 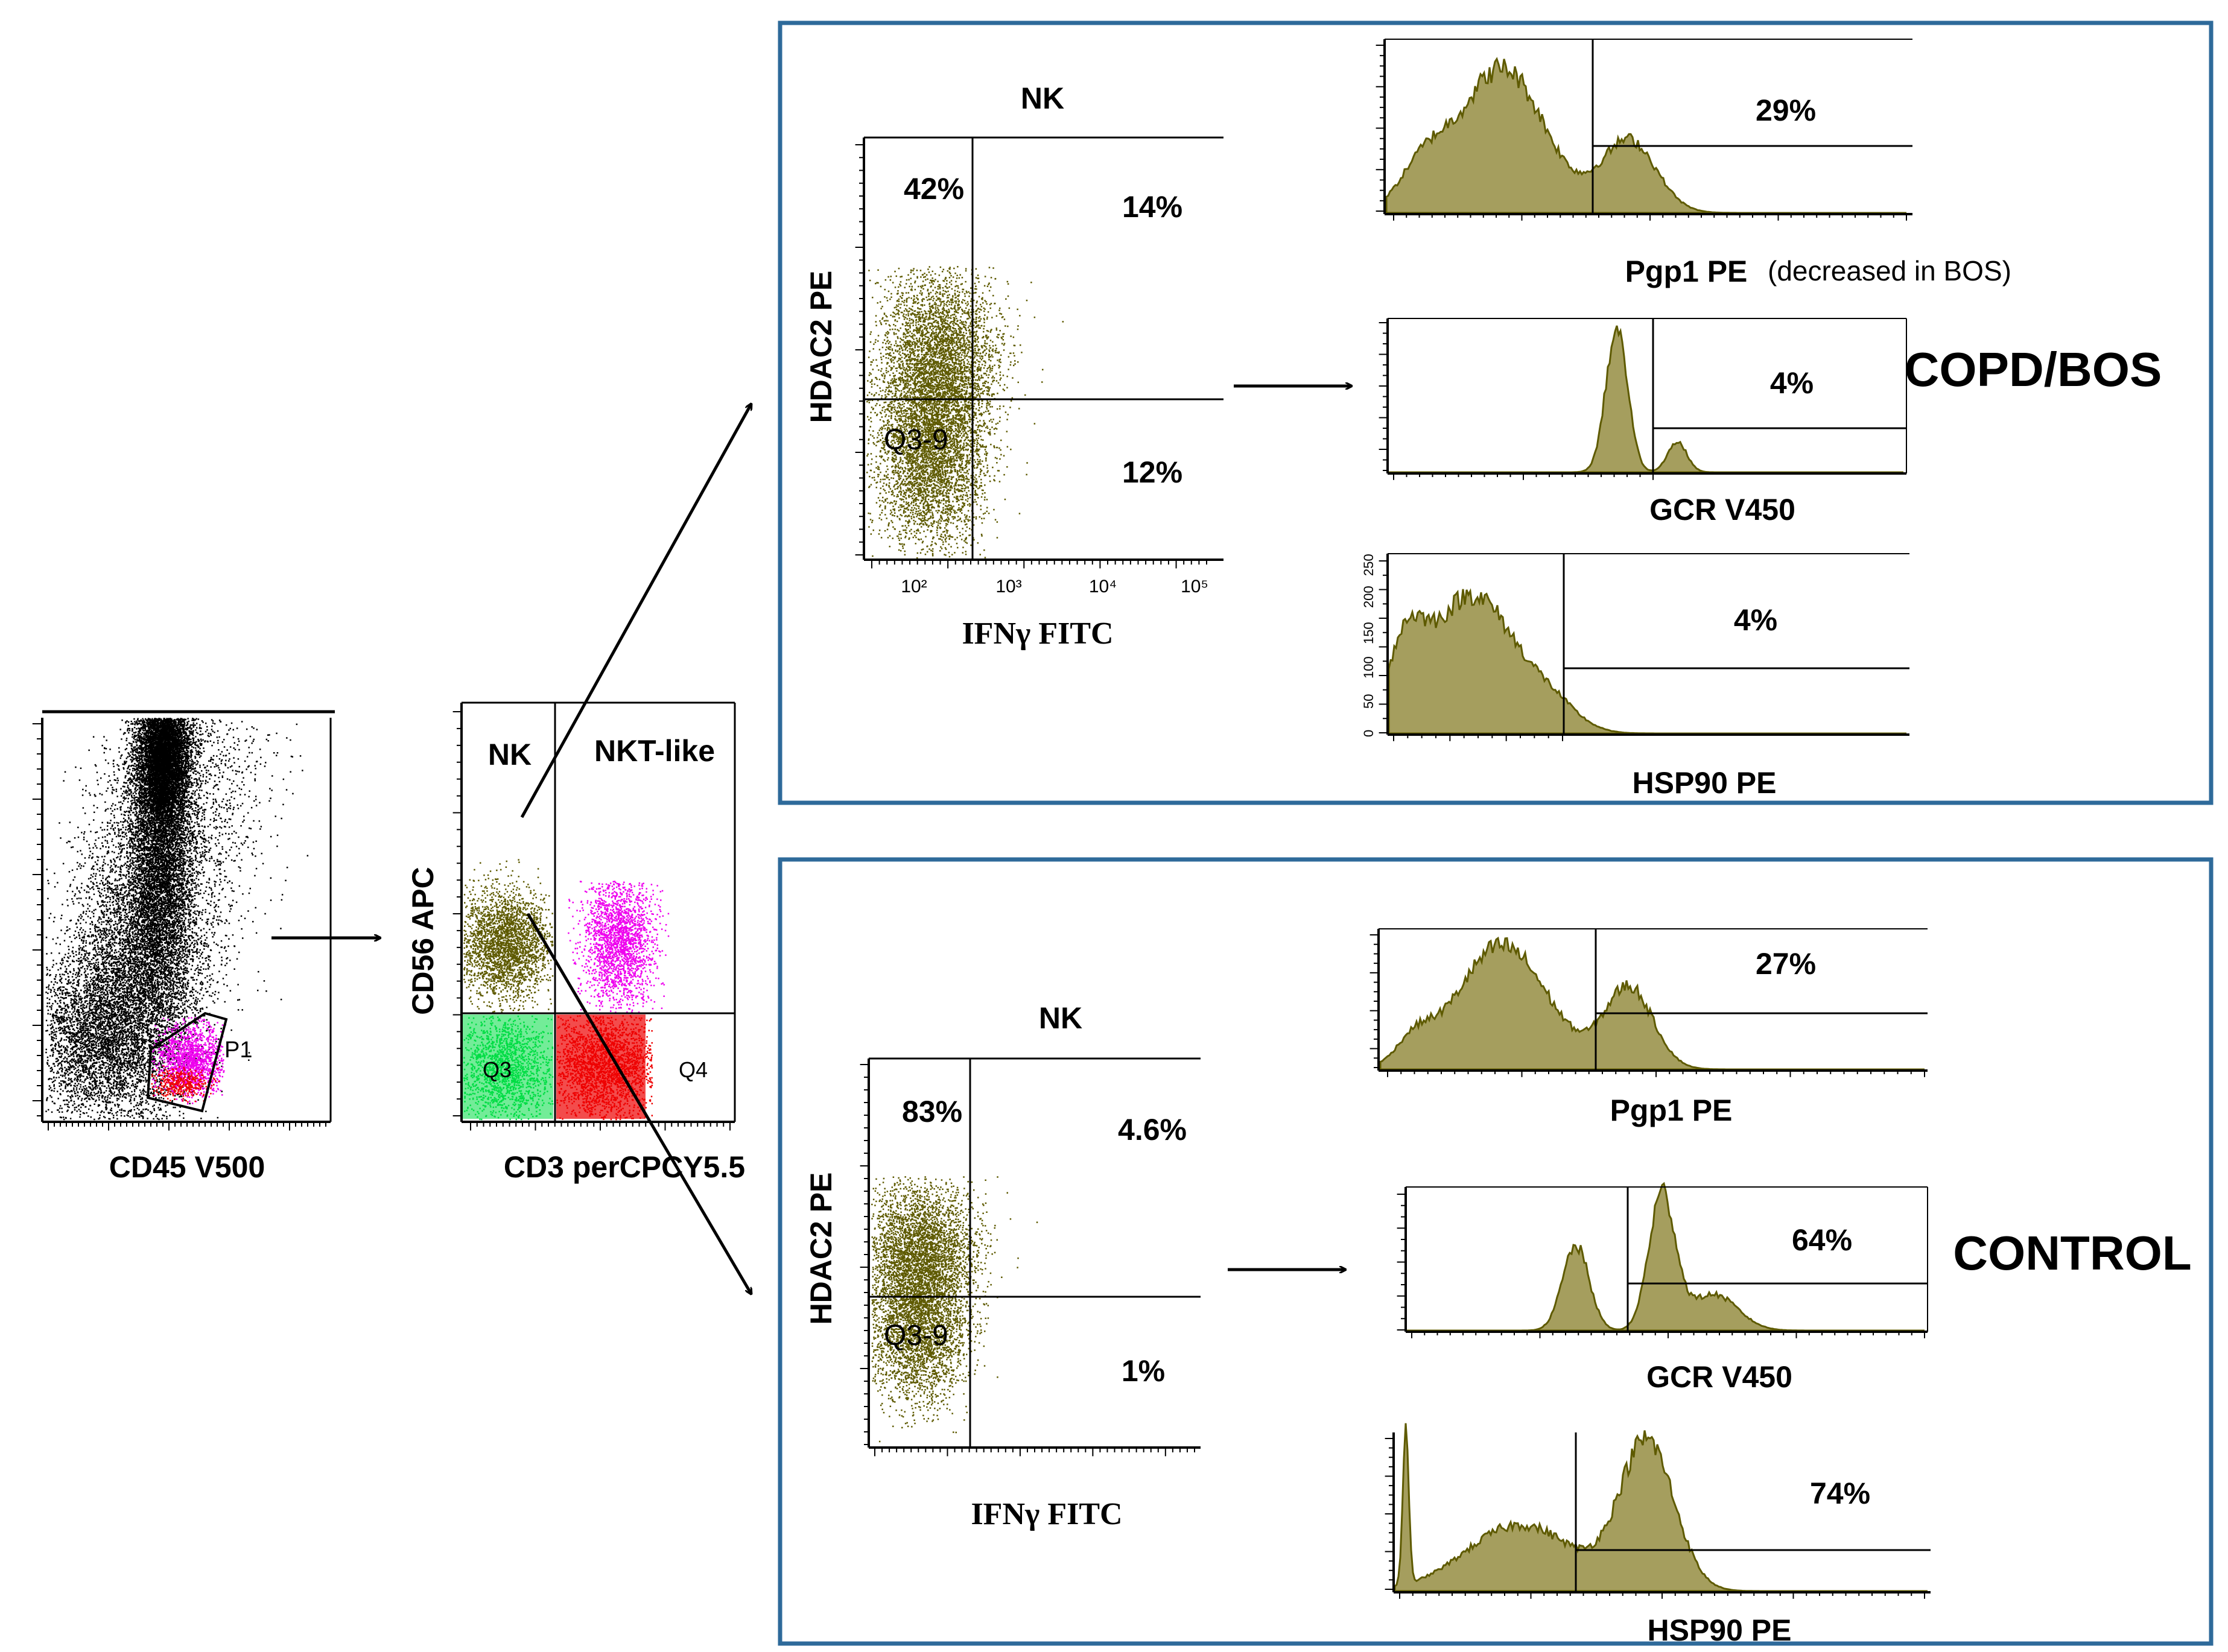 What do you see at coordinates (1646, 399) in the screenshot?
I see `copd-gcr-histogram` at bounding box center [1646, 399].